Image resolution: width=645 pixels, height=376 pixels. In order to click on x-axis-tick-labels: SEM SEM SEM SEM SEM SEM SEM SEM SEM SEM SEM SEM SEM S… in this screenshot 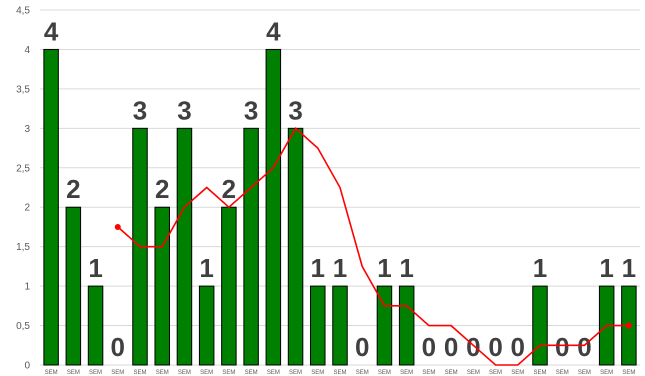, I will do `click(340, 373)`.